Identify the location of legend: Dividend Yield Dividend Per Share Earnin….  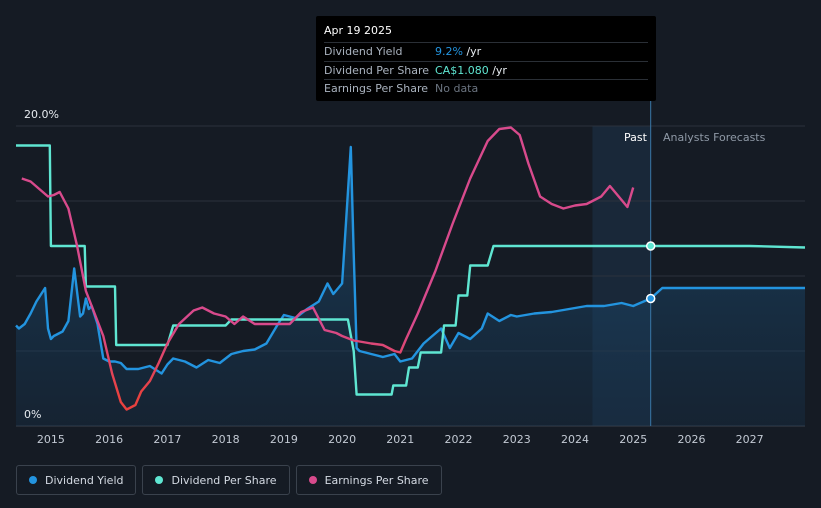
(229, 480).